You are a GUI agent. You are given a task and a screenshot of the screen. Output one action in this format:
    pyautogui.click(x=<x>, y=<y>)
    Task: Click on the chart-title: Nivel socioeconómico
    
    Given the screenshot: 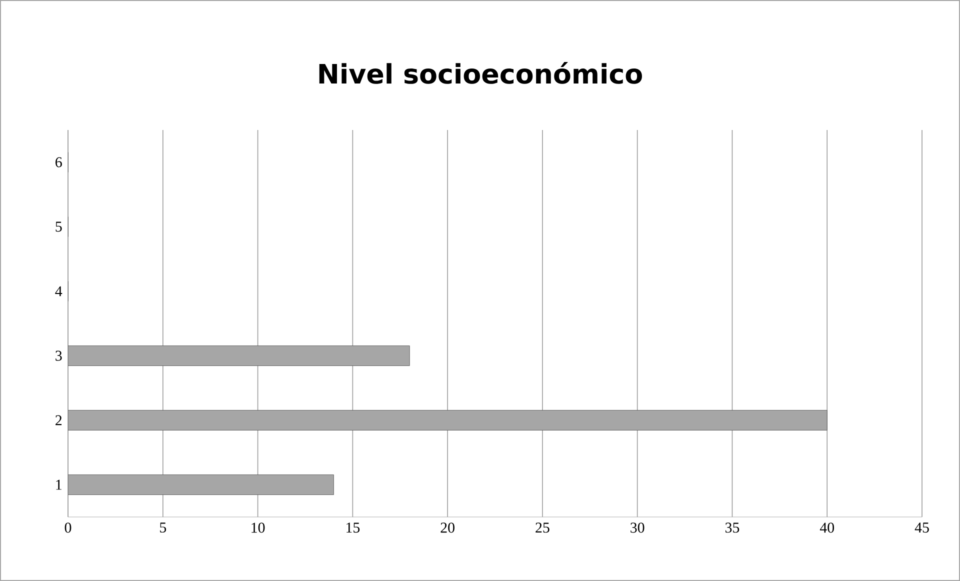 What is the action you would take?
    pyautogui.click(x=480, y=73)
    